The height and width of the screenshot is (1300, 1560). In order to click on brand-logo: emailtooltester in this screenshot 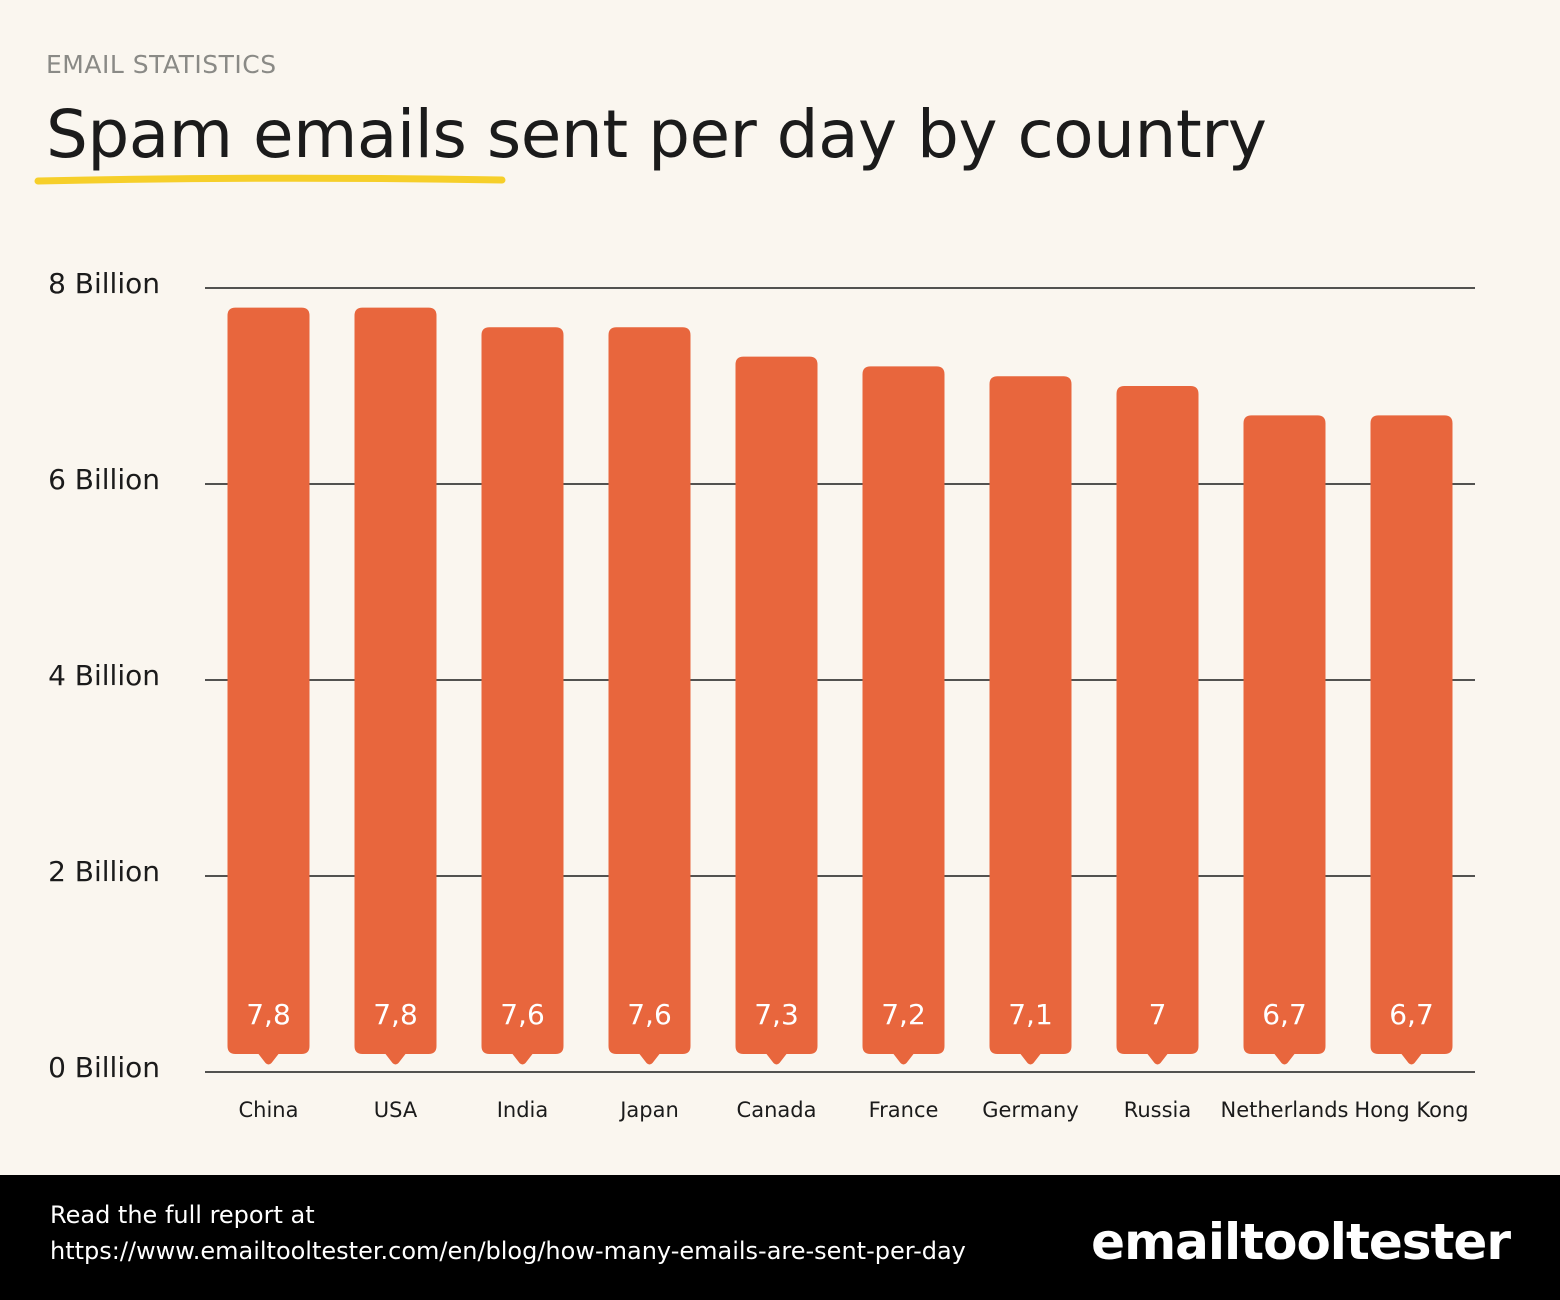, I will do `click(1301, 1242)`.